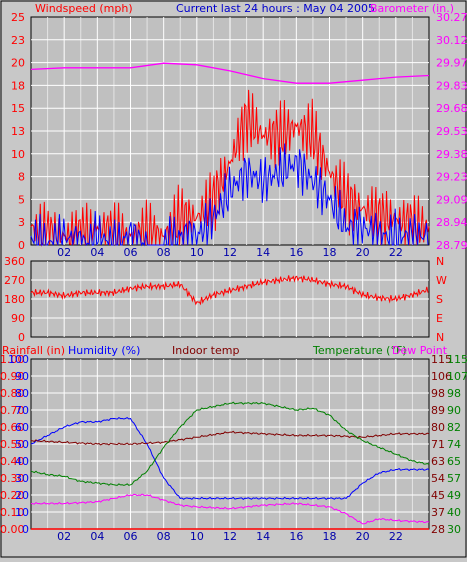 Image resolution: width=467 pixels, height=562 pixels. What do you see at coordinates (296, 252) in the screenshot?
I see `panel1-x-tick: 16` at bounding box center [296, 252].